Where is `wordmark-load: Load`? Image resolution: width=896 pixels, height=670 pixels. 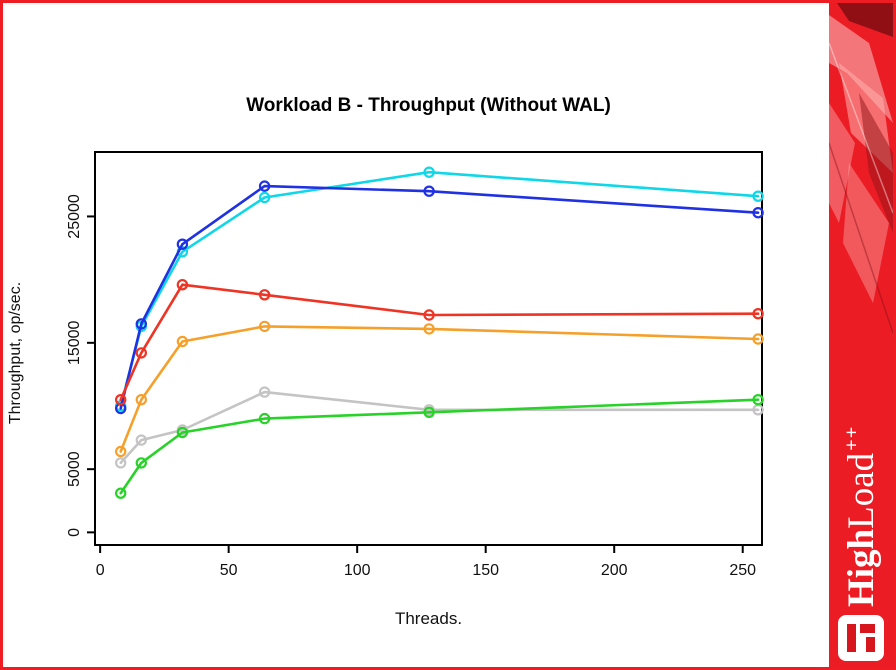
wordmark-load: Load is located at coordinates (861, 490).